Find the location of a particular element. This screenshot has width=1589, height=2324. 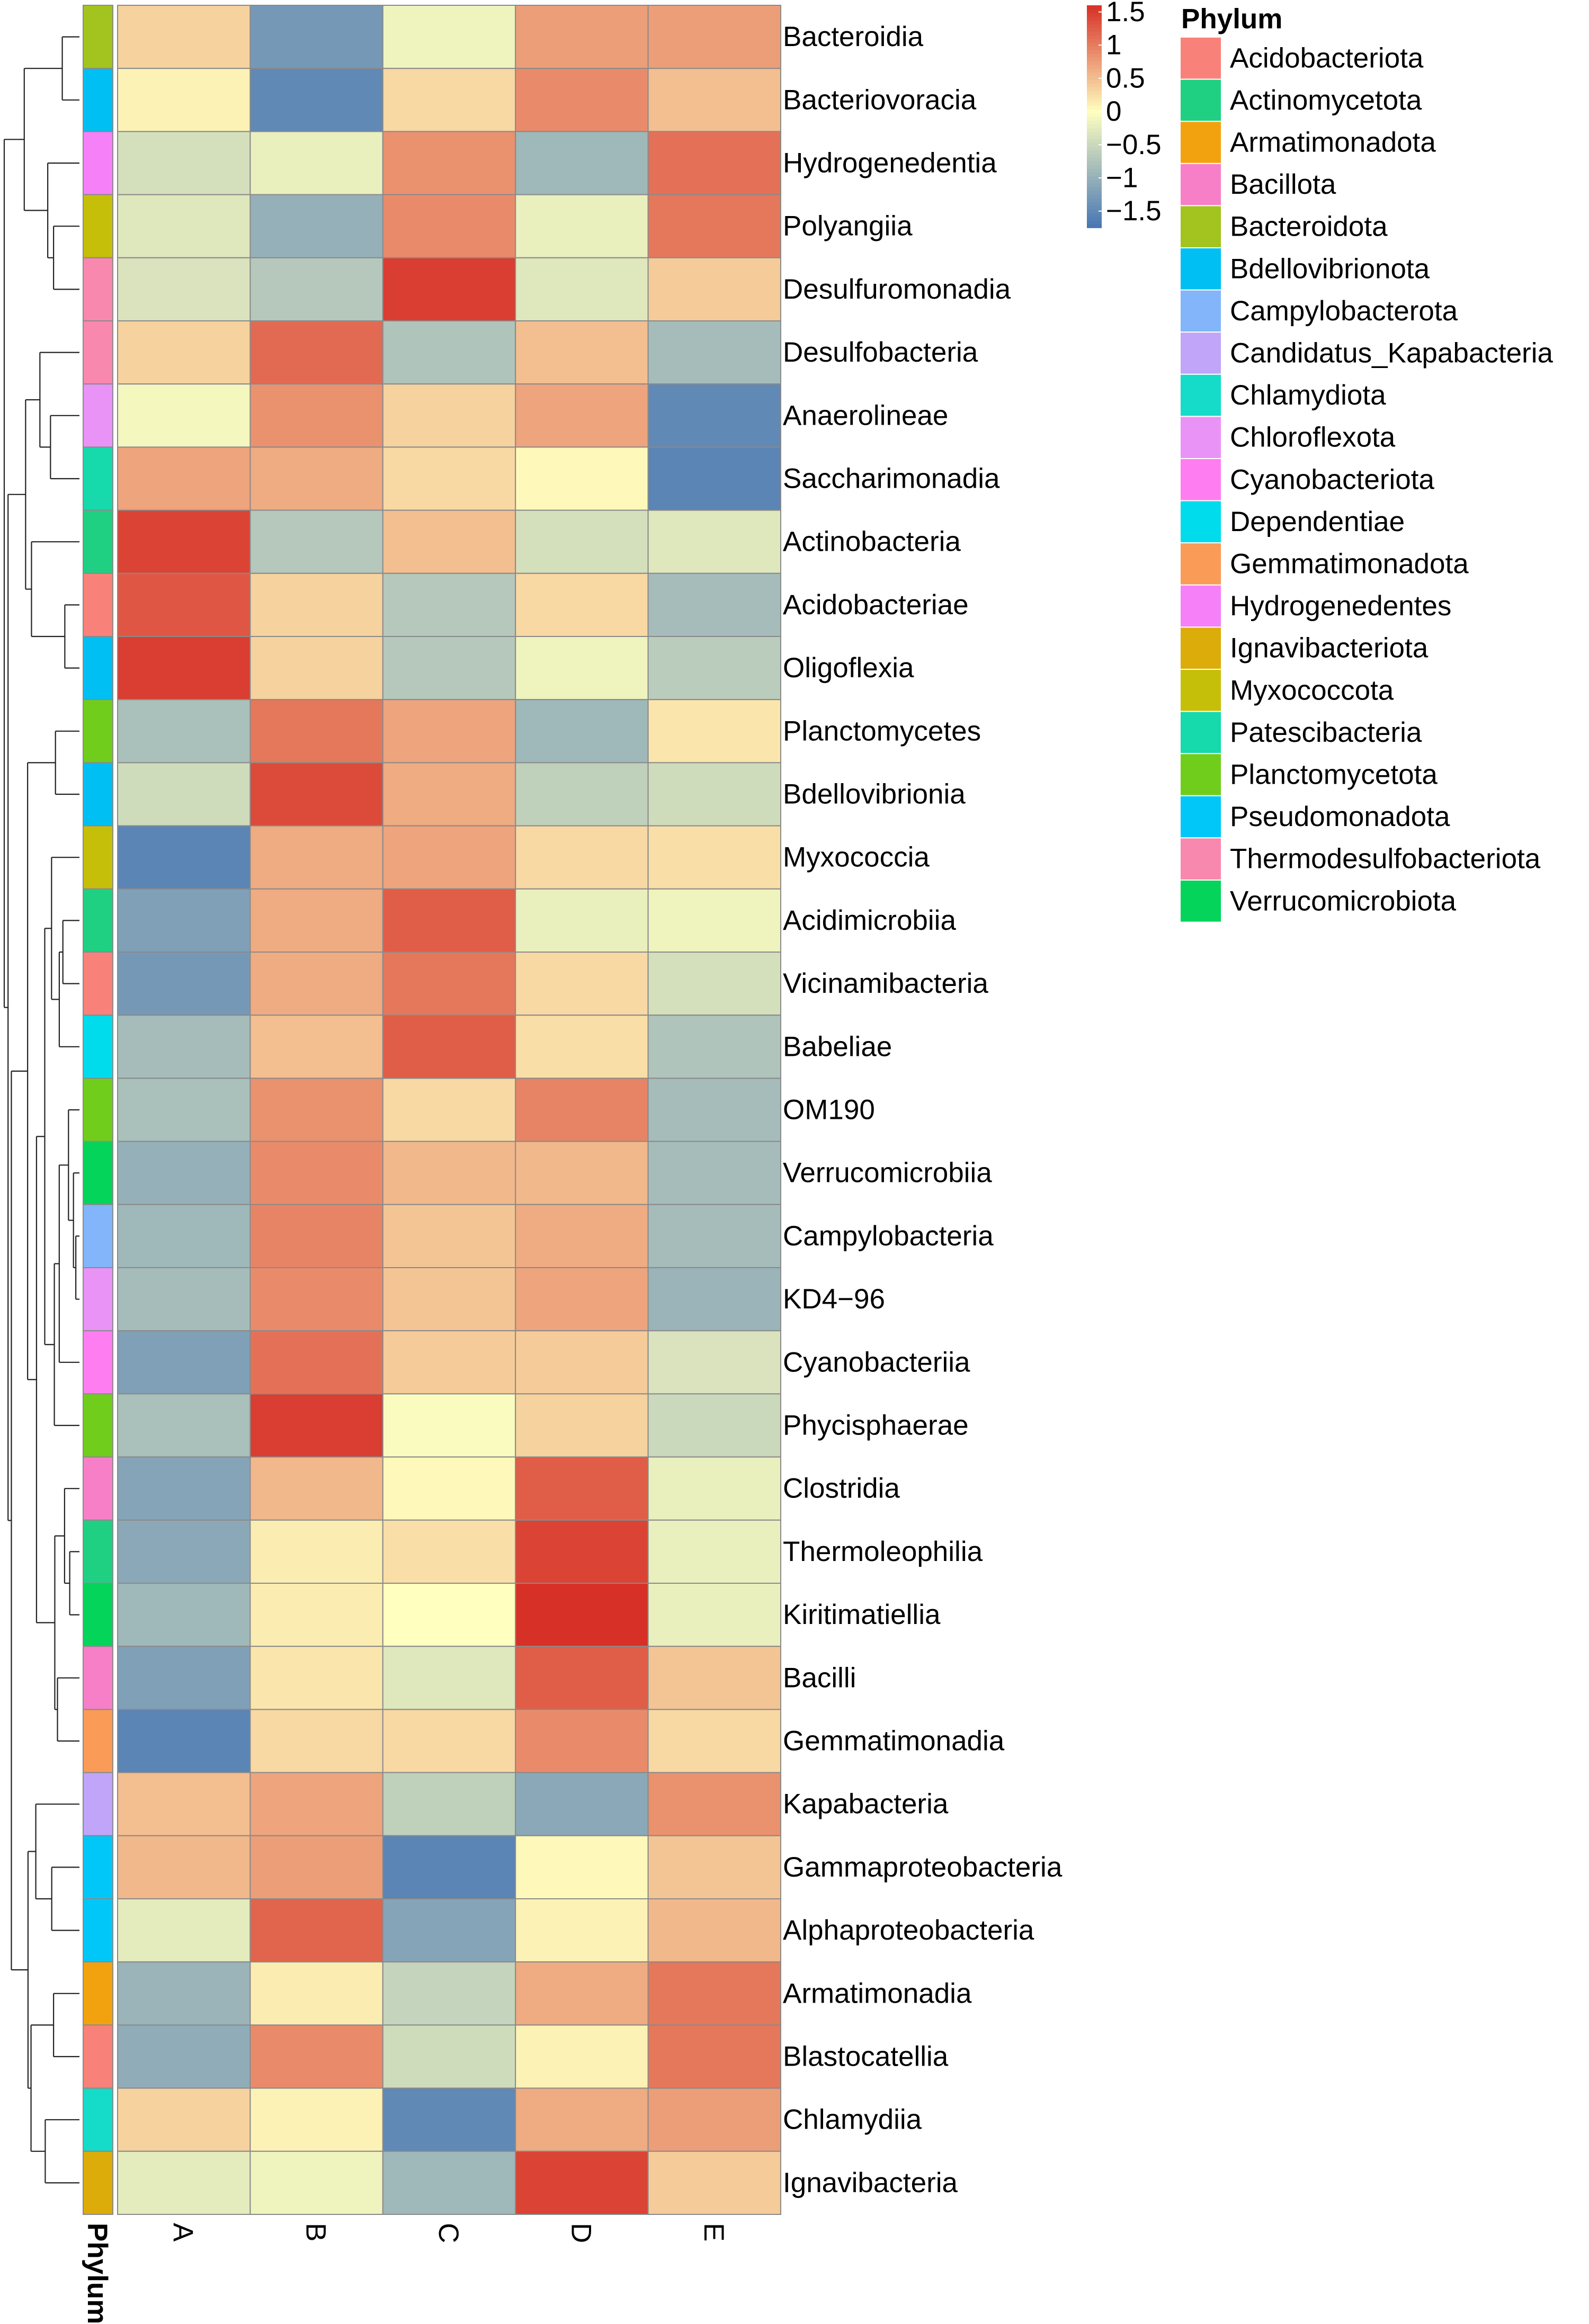

row-label: Blastocatellia is located at coordinates (866, 2056).